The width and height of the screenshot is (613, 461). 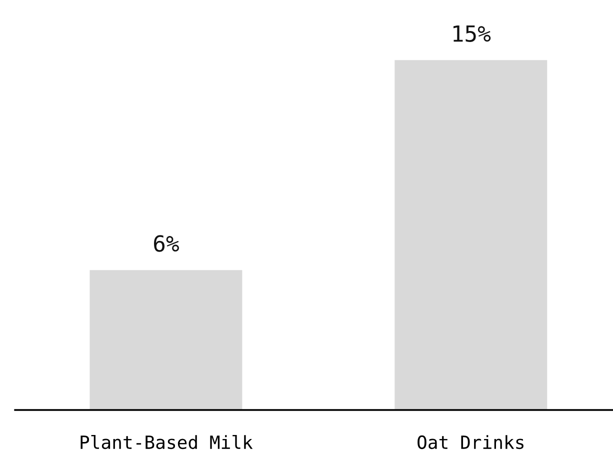 What do you see at coordinates (472, 33) in the screenshot?
I see `data-label: 15%` at bounding box center [472, 33].